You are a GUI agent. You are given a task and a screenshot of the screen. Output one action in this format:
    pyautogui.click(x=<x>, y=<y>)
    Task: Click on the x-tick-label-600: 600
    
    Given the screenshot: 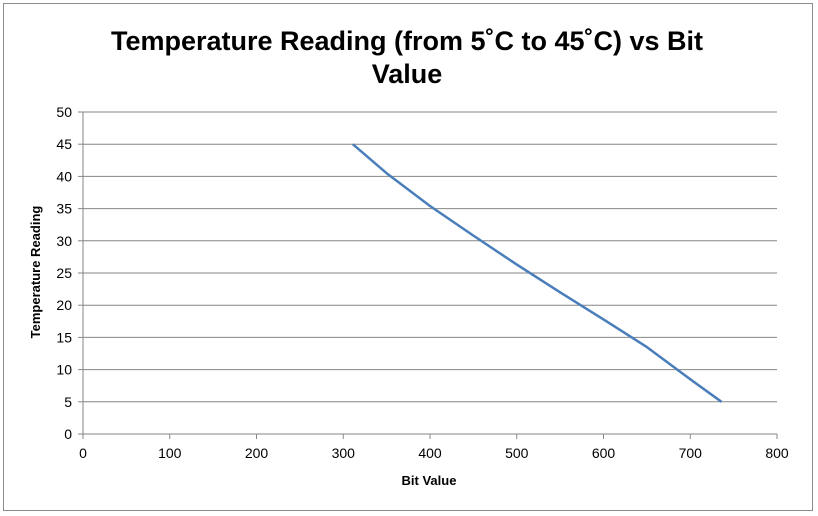 What is the action you would take?
    pyautogui.click(x=604, y=453)
    